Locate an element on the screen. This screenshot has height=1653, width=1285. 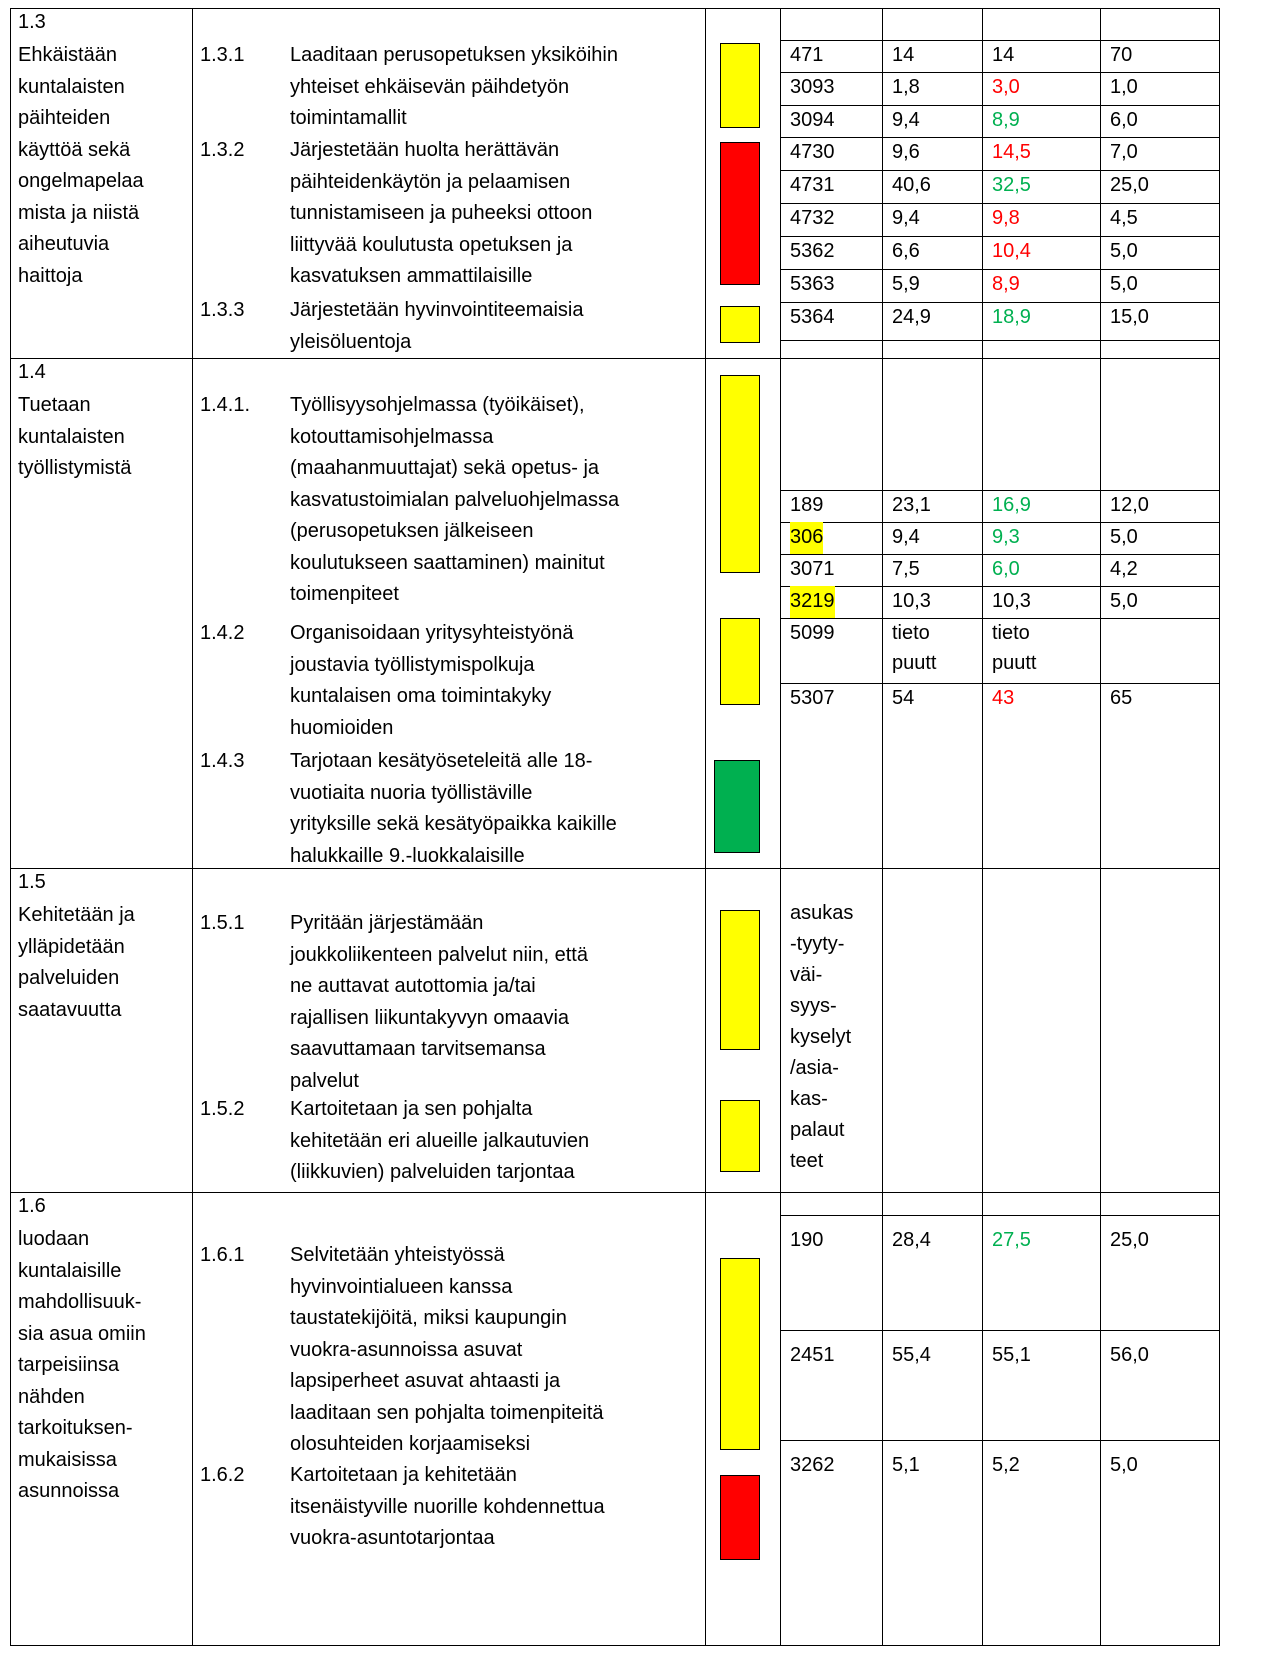
indicator-value: 5,9 is located at coordinates (906, 284).